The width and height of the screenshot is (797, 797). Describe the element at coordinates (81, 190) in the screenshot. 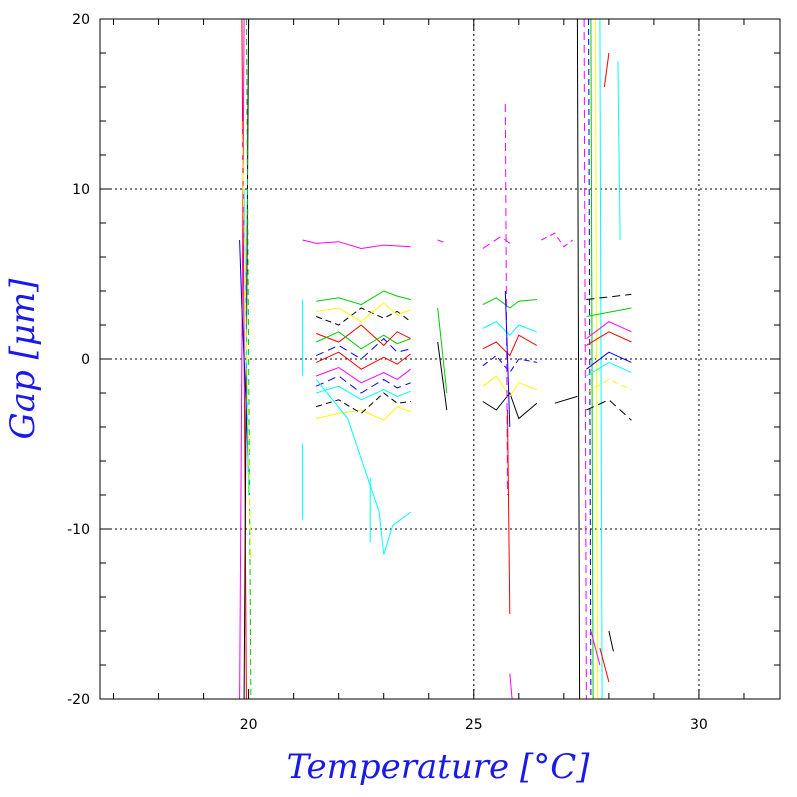

I see `y-tick-label: 10` at that location.